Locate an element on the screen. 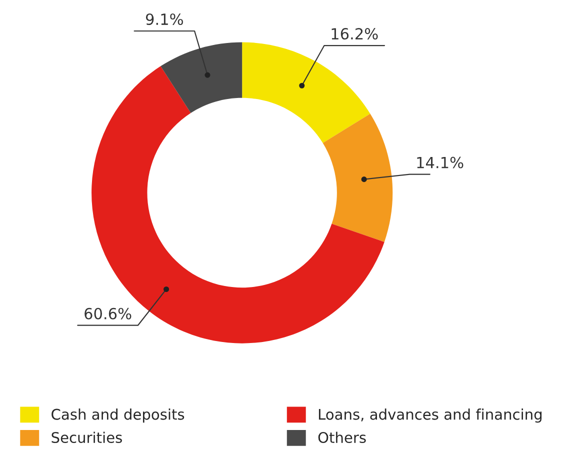 The height and width of the screenshot is (459, 563). data-label: 9.1% is located at coordinates (164, 19).